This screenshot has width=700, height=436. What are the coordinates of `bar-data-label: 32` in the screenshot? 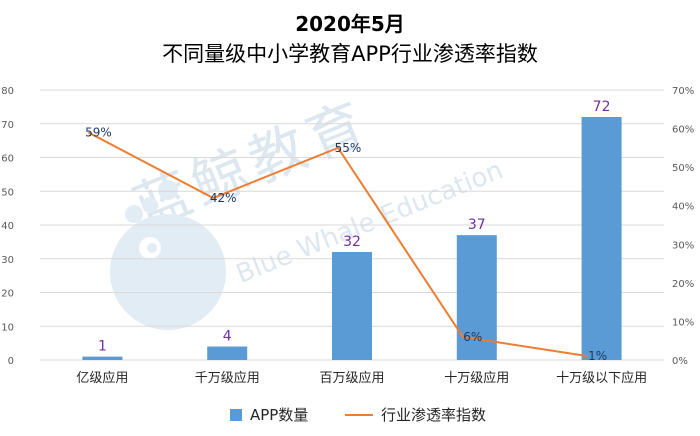 It's located at (352, 242).